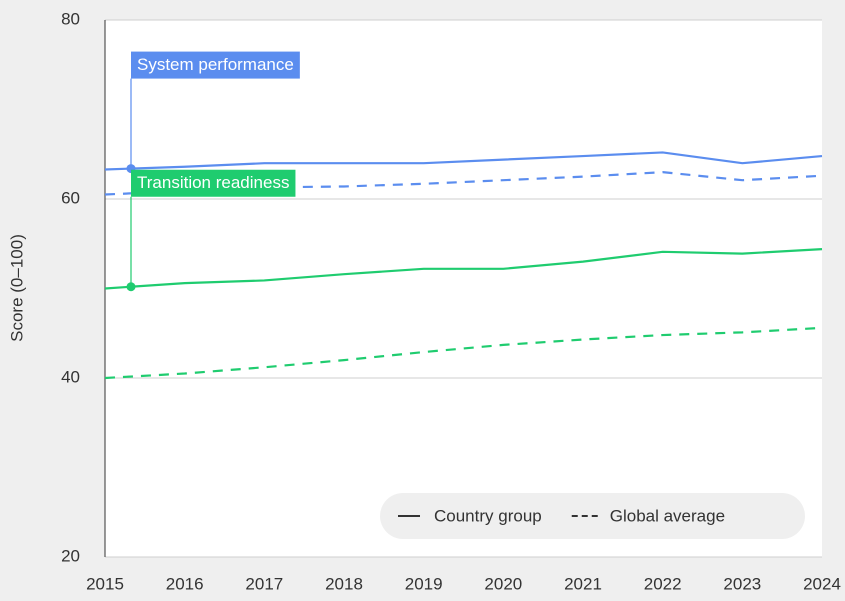 Image resolution: width=845 pixels, height=601 pixels. I want to click on y-tick-label: 20, so click(70, 555).